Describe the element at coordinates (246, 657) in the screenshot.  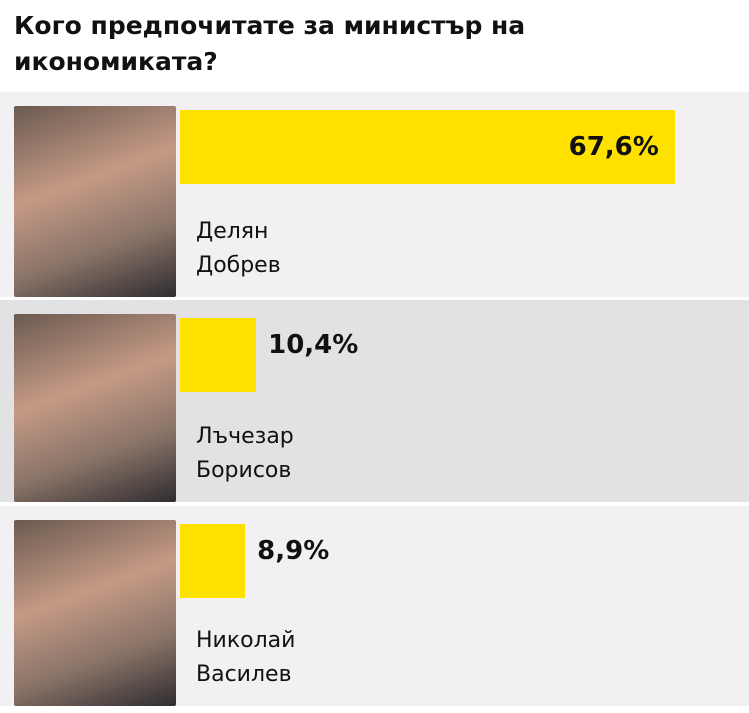
I see `category-label: Николай Василев` at that location.